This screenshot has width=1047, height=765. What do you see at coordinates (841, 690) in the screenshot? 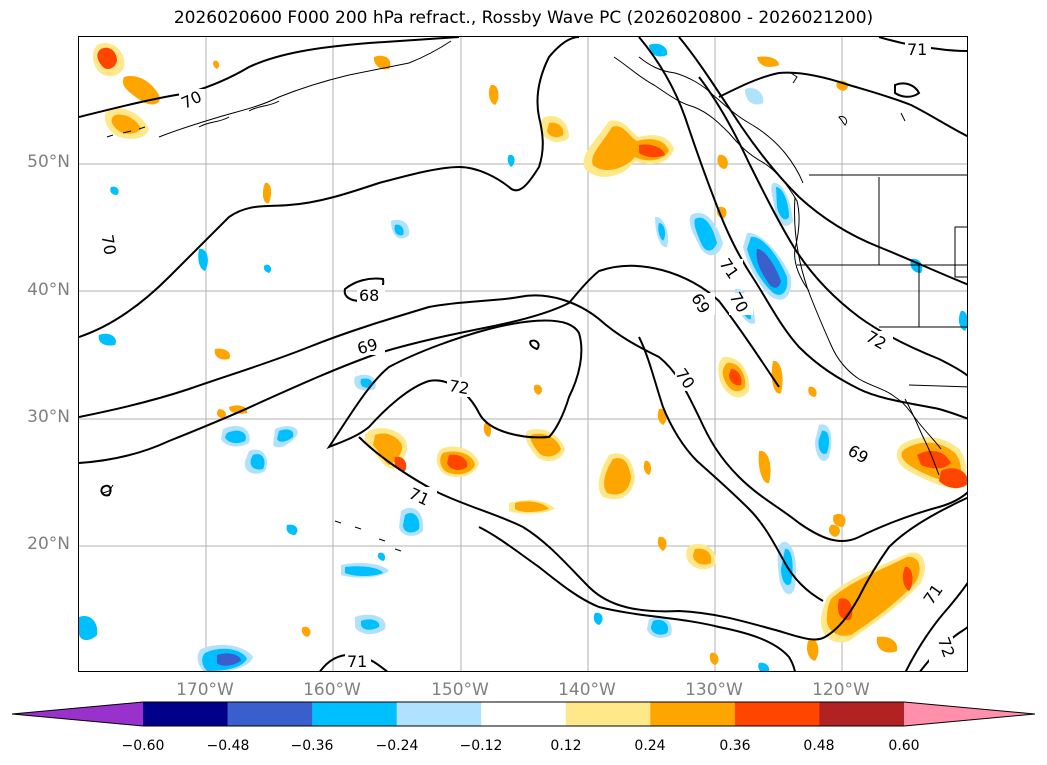
I see `lon-label: 120°W` at bounding box center [841, 690].